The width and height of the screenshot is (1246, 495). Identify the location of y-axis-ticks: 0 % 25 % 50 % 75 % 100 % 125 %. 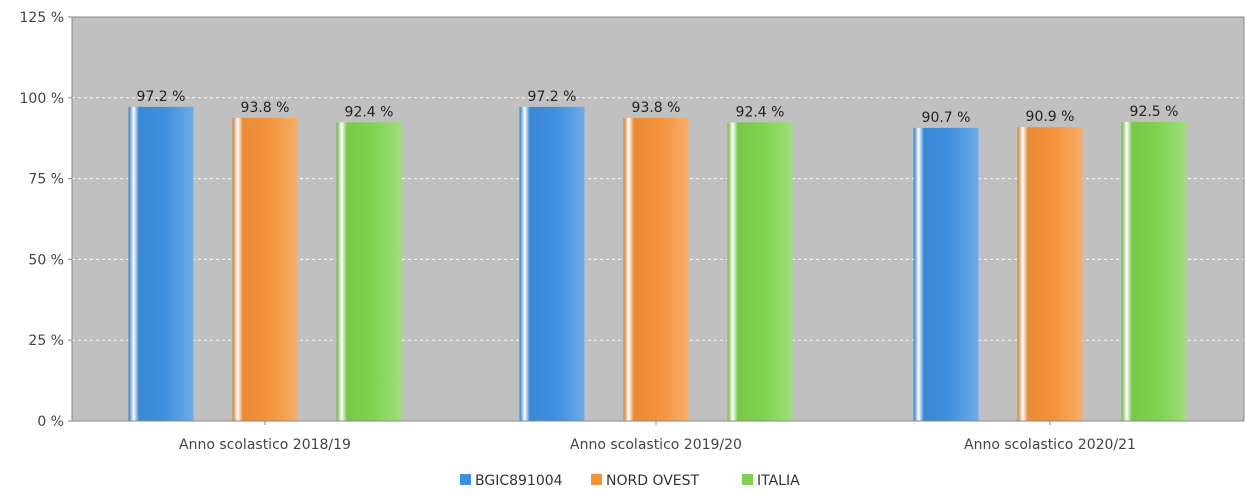
(46, 220).